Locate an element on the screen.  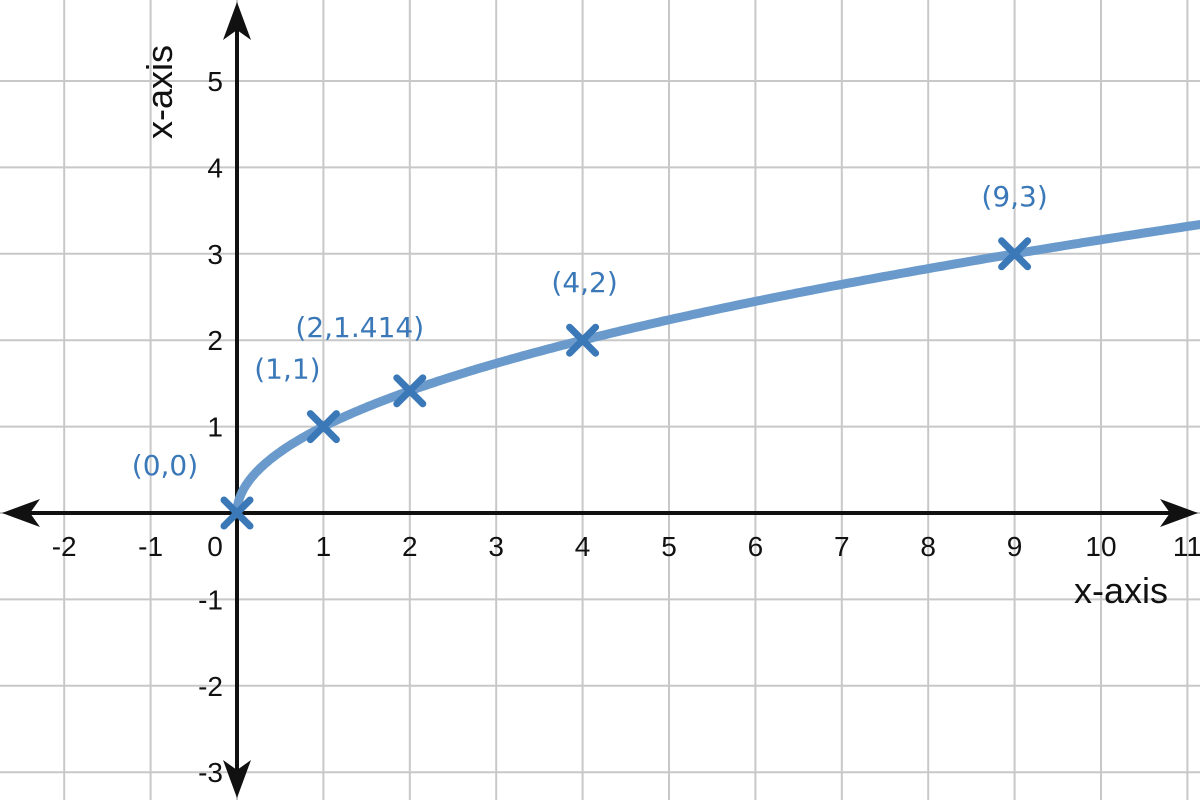
x-axis-right-arrow is located at coordinates (1179, 513).